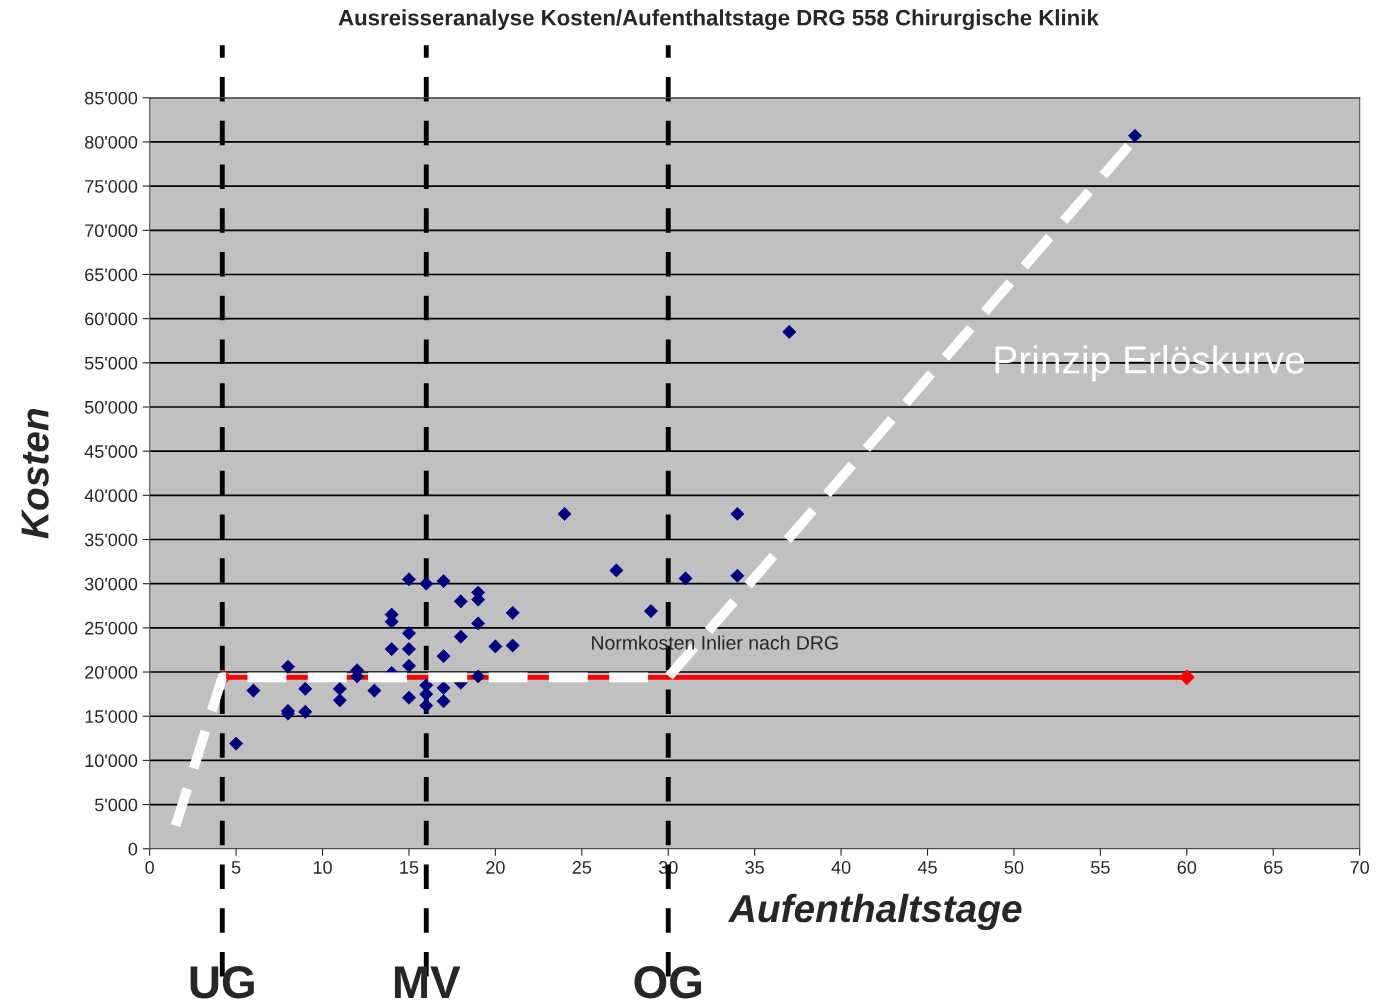 The image size is (1386, 1008). I want to click on y-tick-label: 0, so click(133, 849).